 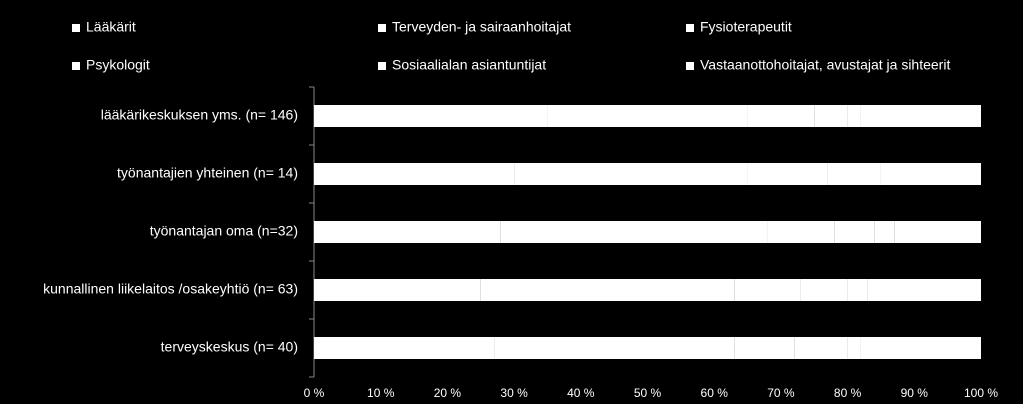 What do you see at coordinates (648, 393) in the screenshot?
I see `x-tick-label: 50 %` at bounding box center [648, 393].